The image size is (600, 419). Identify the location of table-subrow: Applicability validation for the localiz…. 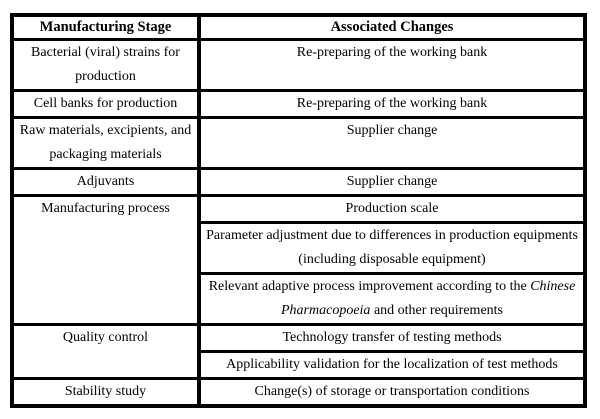
(299, 365).